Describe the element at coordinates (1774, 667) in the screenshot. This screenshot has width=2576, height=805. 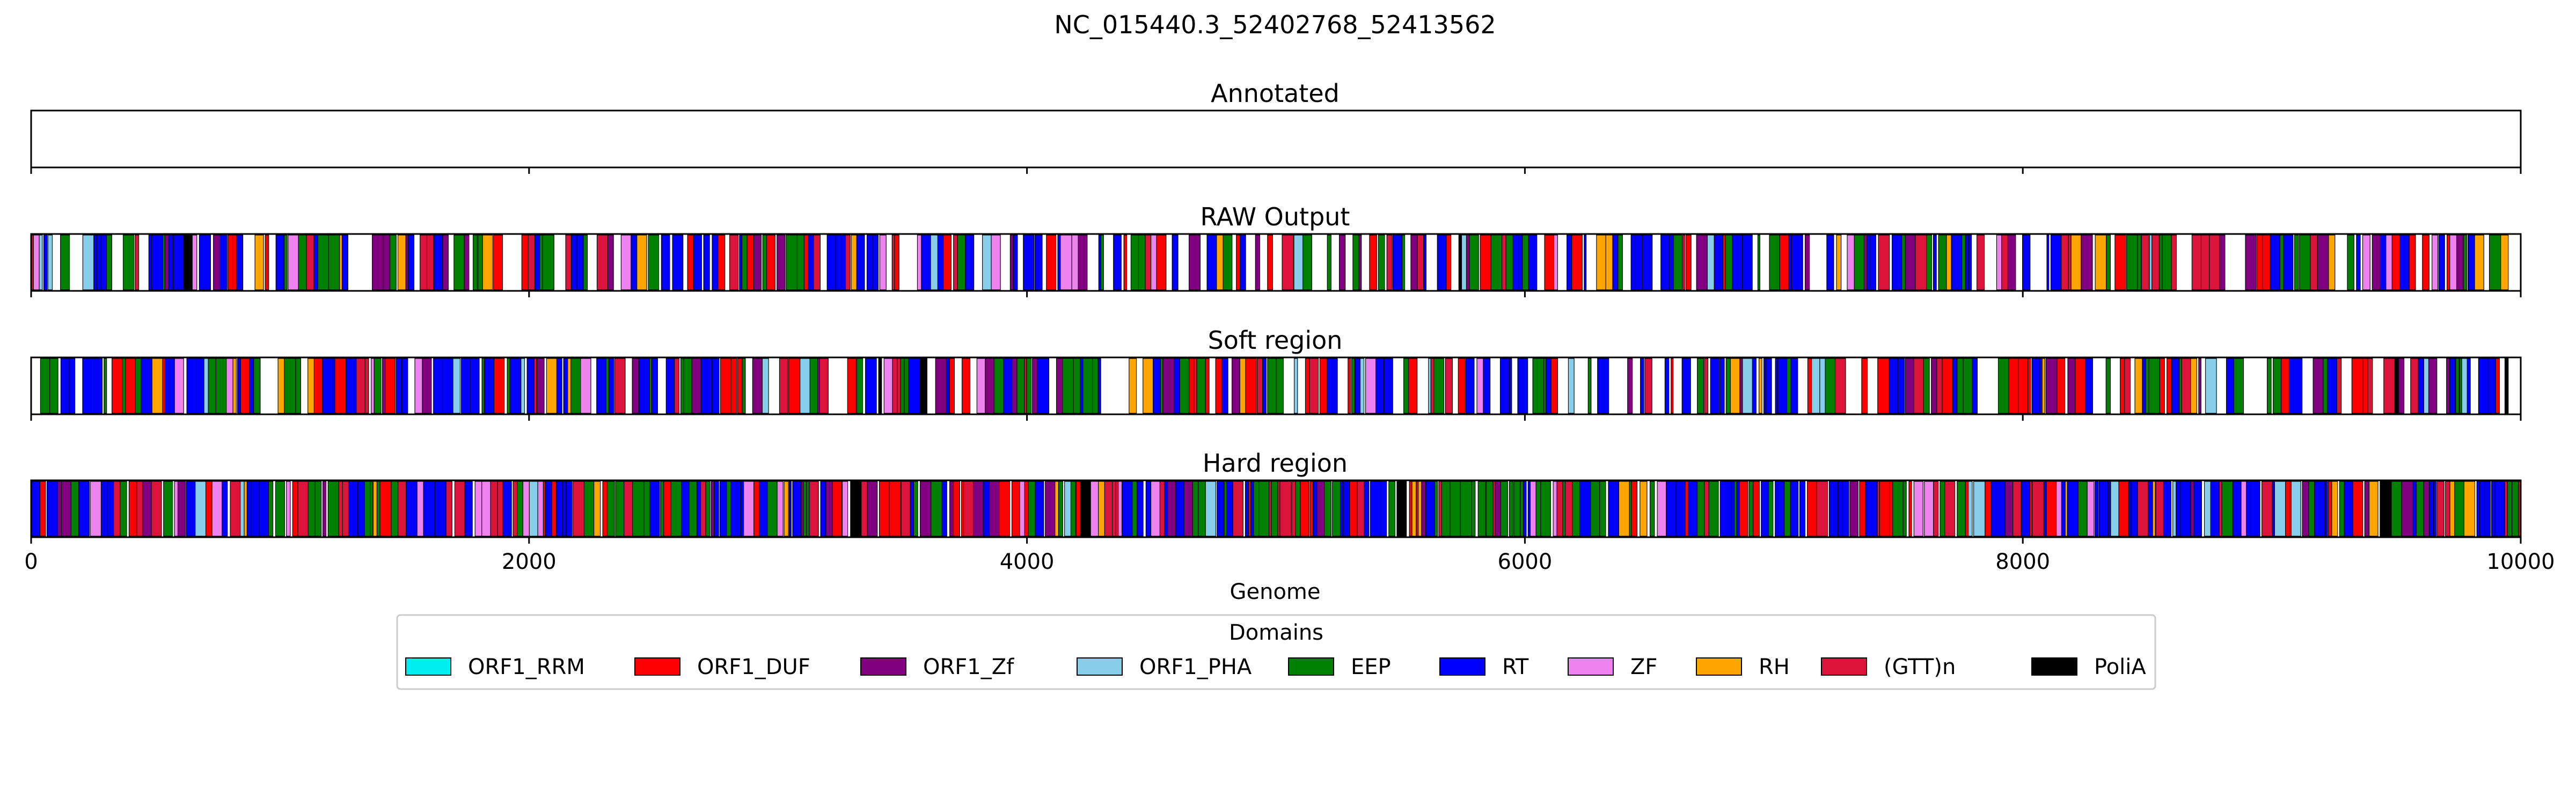
I see `legend-label: RH` at that location.